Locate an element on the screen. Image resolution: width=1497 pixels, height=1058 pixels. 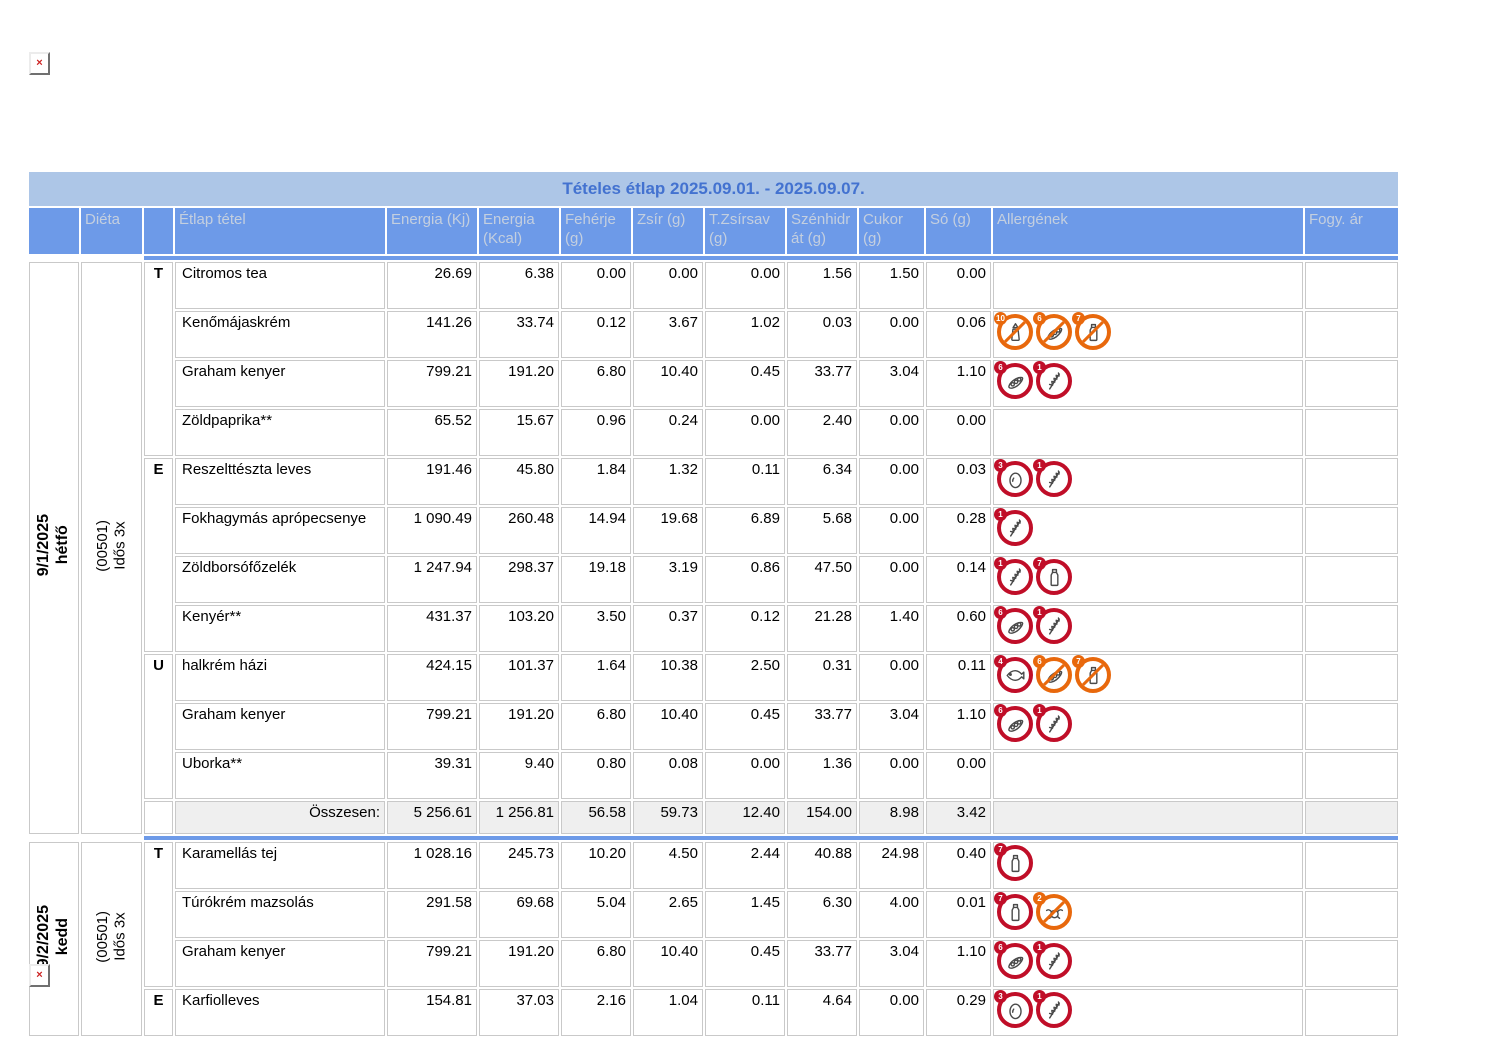
nutrition-value: 39.31 is located at coordinates (432, 775).